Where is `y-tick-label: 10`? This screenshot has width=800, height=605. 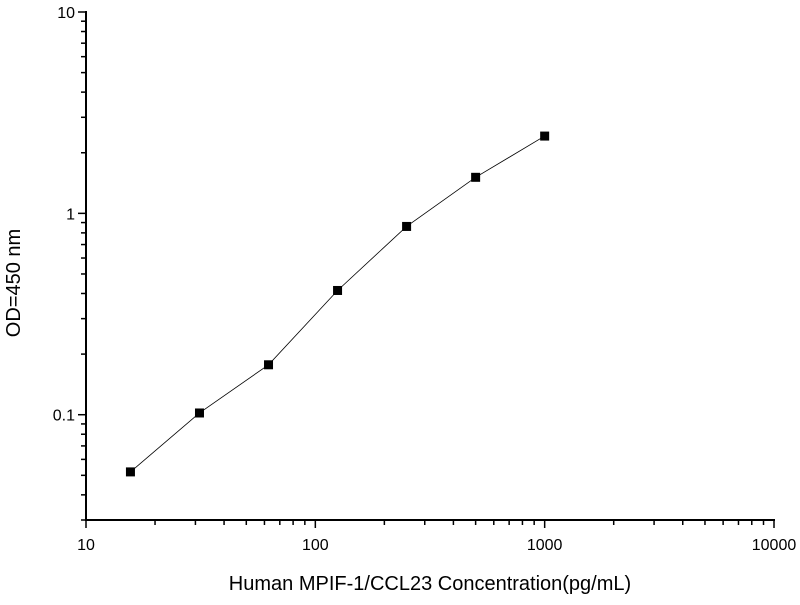 y-tick-label: 10 is located at coordinates (66, 13).